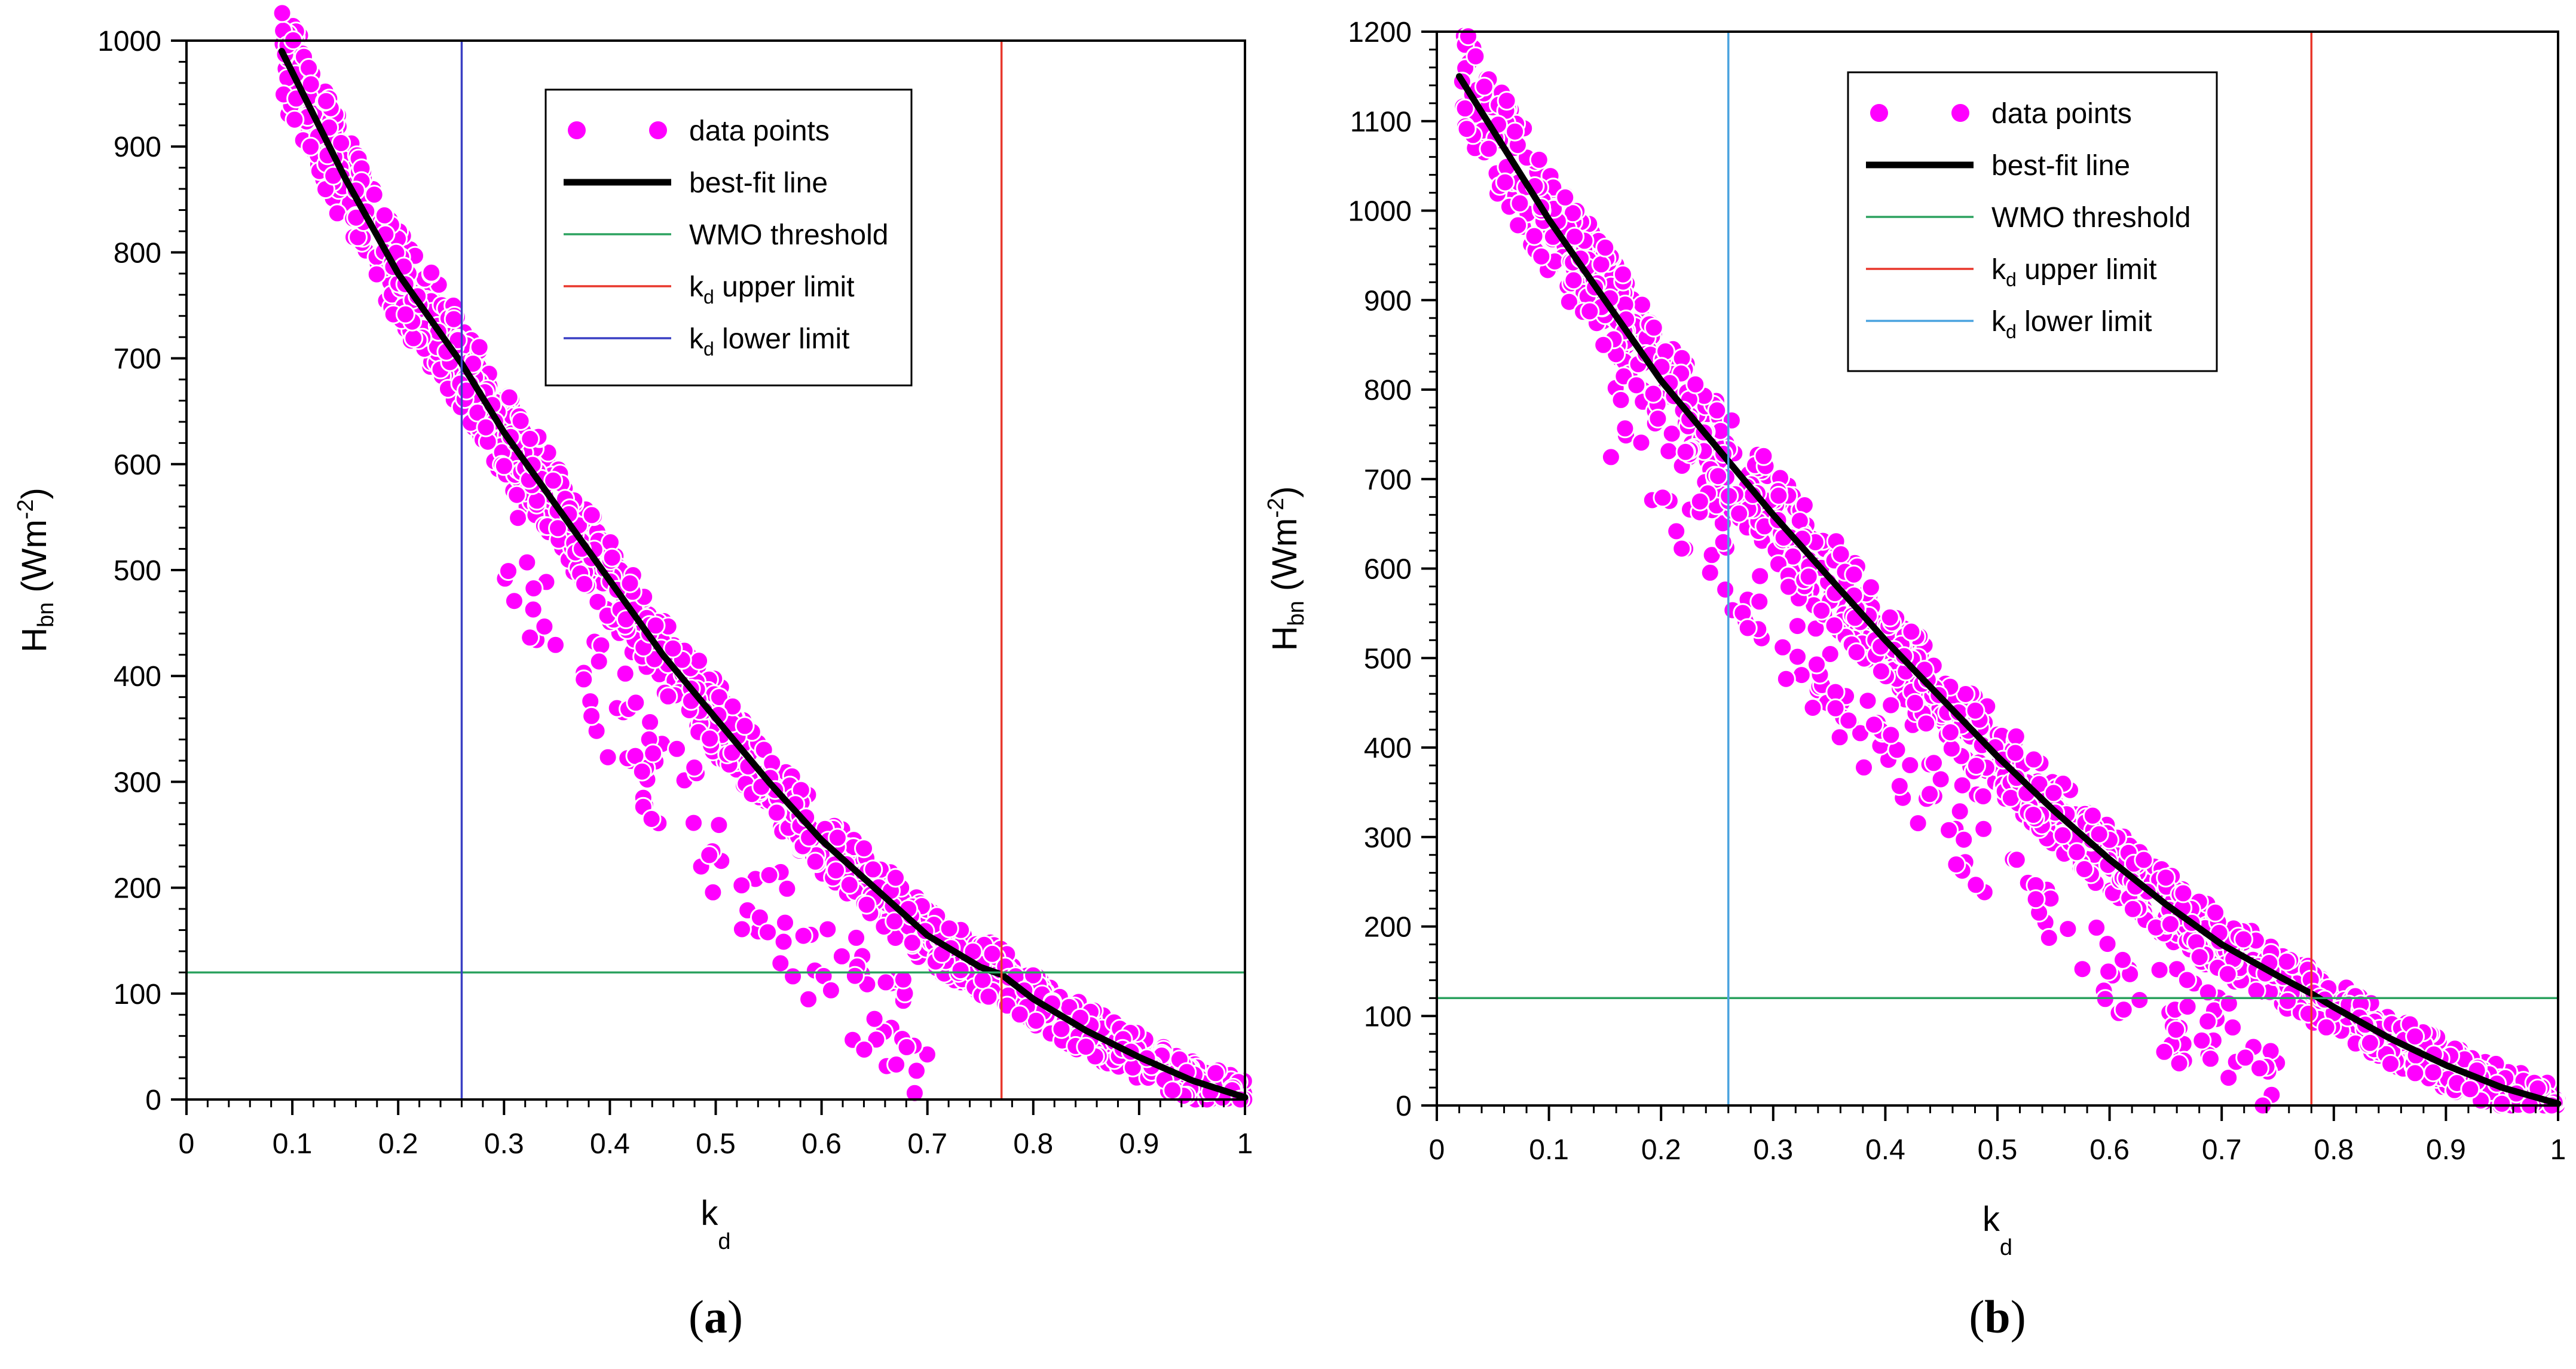 This screenshot has width=2576, height=1369. What do you see at coordinates (153, 1100) in the screenshot?
I see `y-tick-label: 0` at bounding box center [153, 1100].